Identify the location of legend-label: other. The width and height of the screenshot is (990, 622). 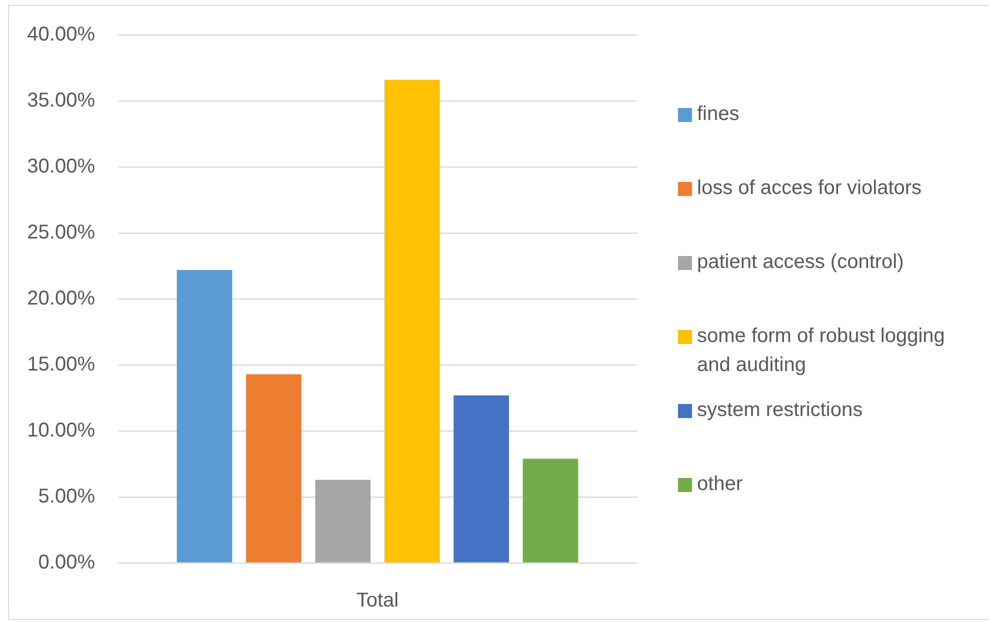
(720, 484).